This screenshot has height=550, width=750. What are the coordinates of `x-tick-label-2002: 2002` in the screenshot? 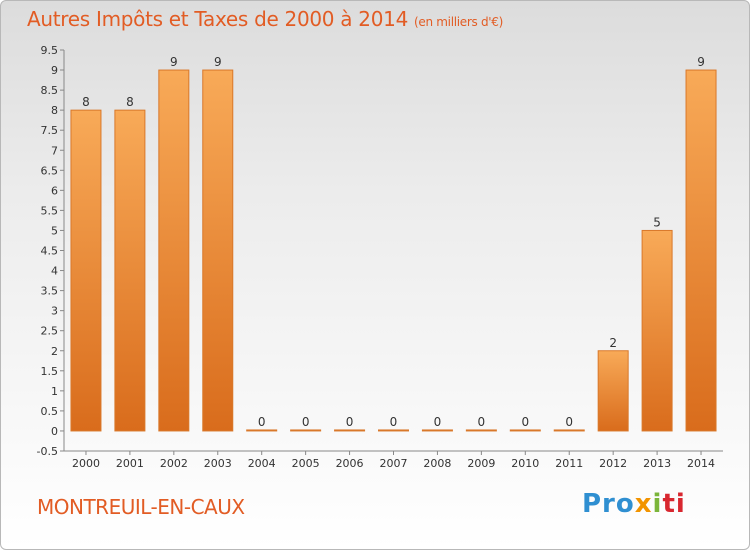 It's located at (174, 463).